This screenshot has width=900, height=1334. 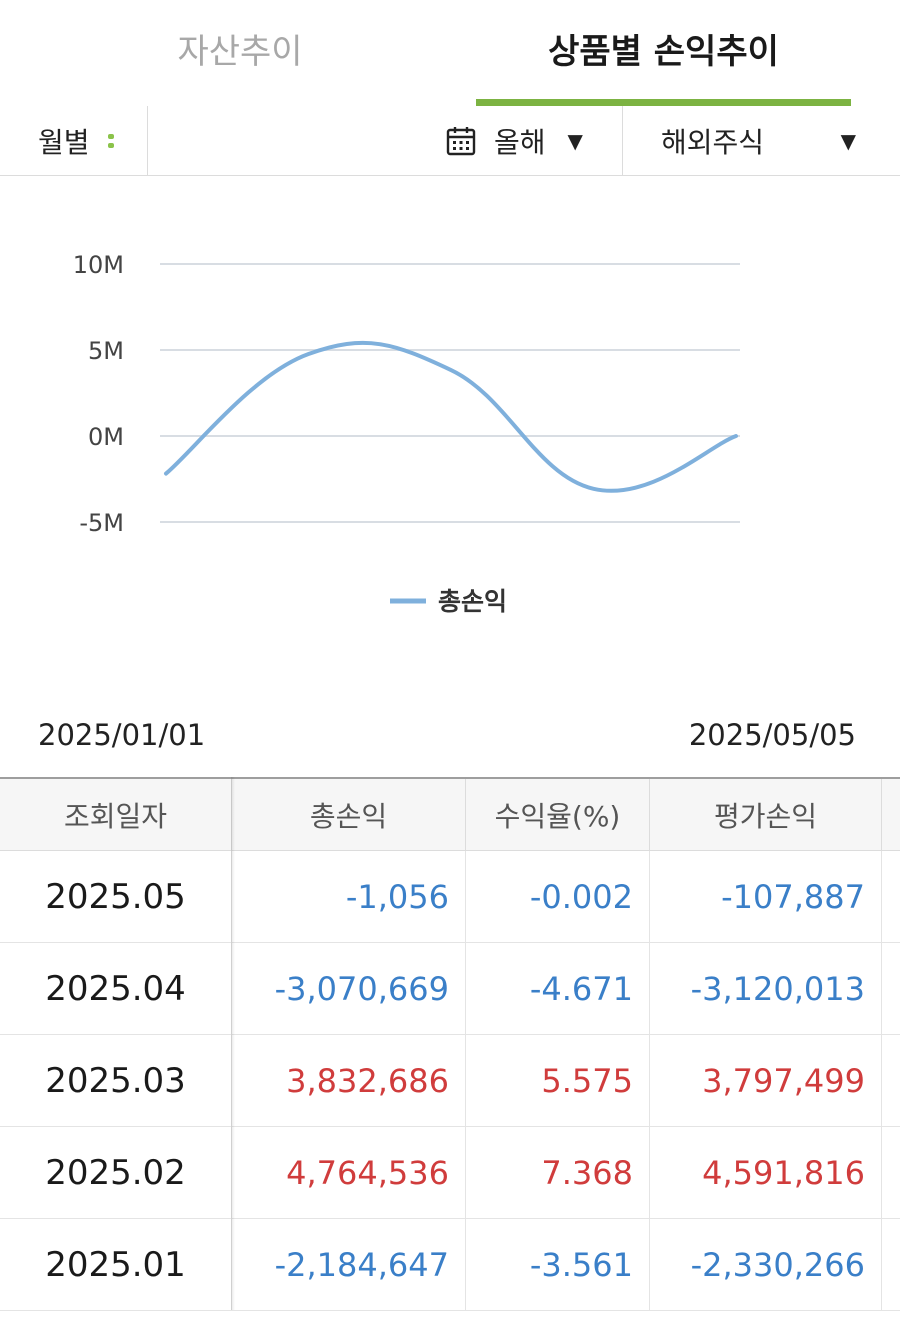 What do you see at coordinates (558, 1172) in the screenshot?
I see `cell-return-rate: 7.368` at bounding box center [558, 1172].